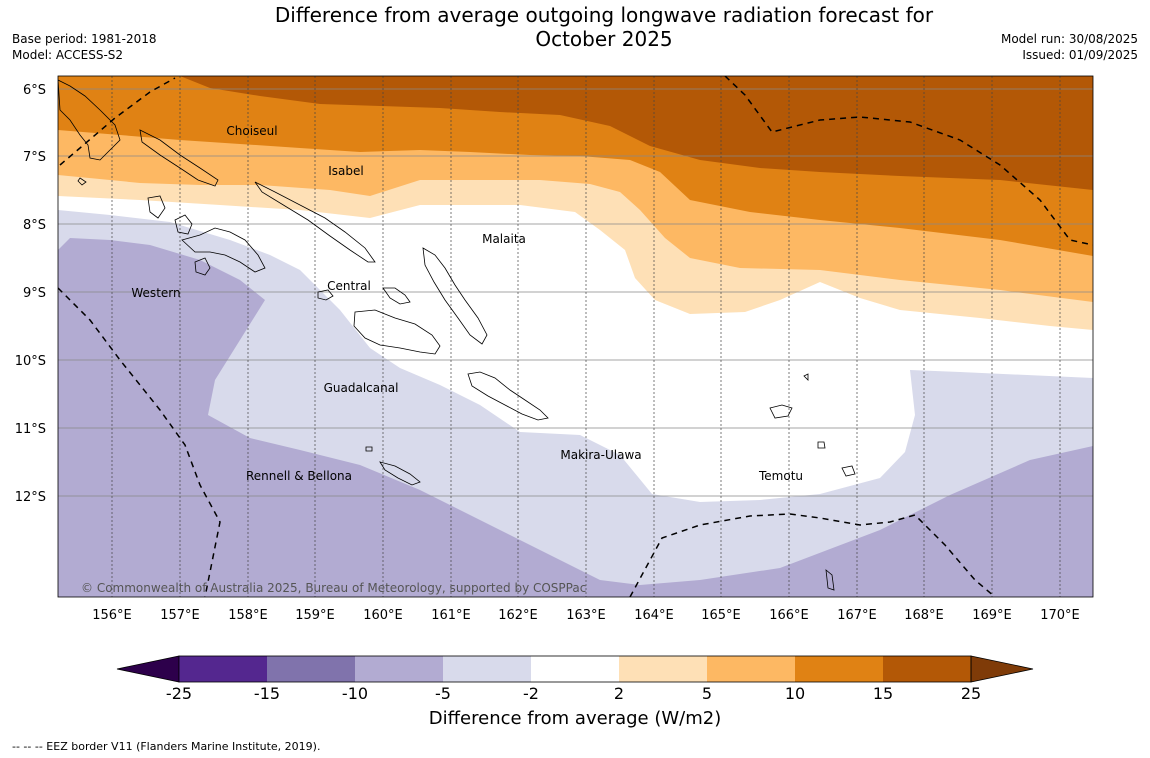  I want to click on base-period: Base period: 1981-2018, so click(84, 39).